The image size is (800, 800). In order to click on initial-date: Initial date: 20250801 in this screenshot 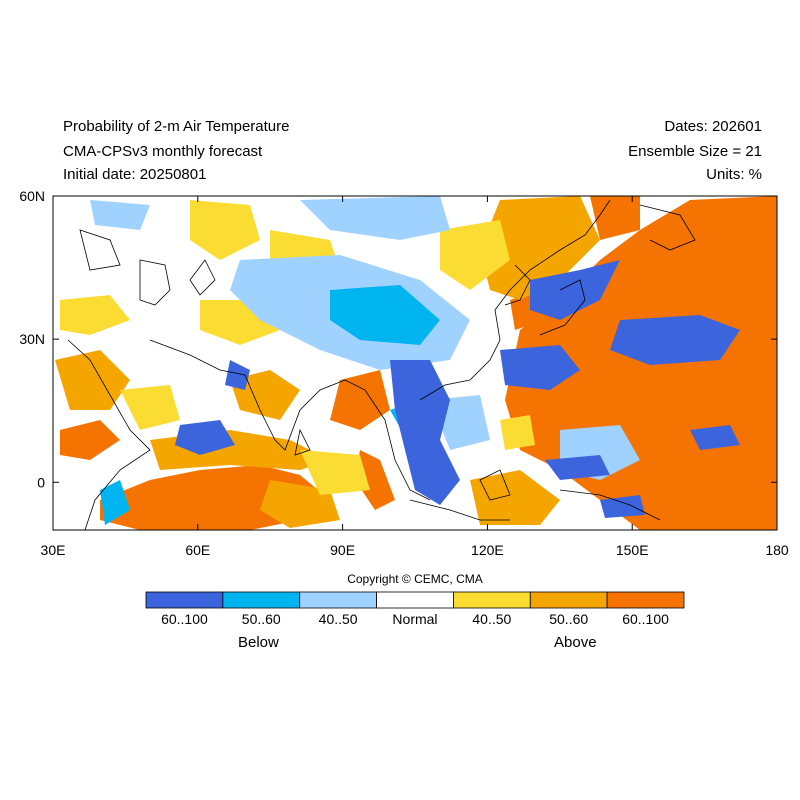, I will do `click(135, 174)`.